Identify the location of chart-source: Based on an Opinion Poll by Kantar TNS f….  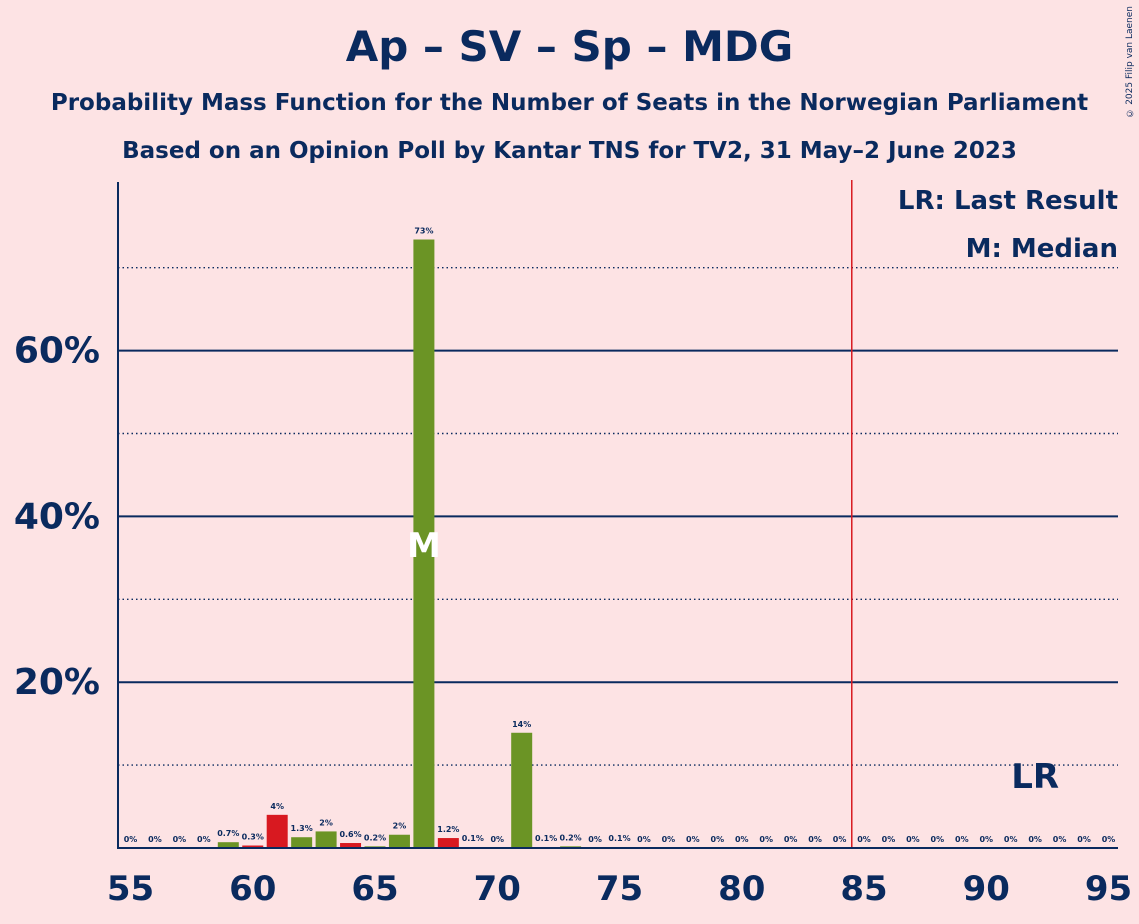
(569, 151).